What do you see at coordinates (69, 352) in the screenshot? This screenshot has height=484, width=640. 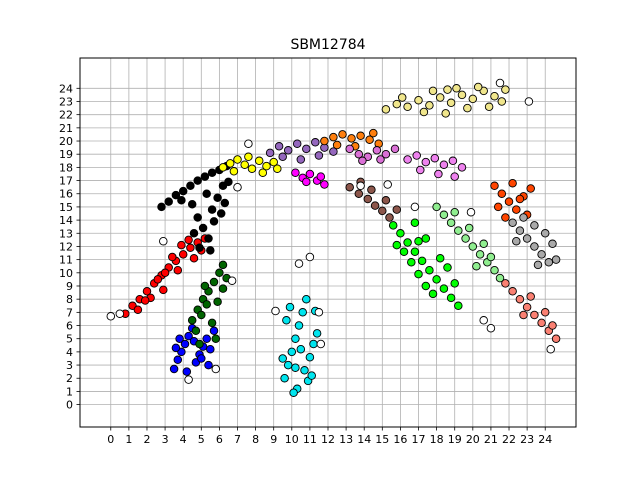 I see `y-tick-label: 4` at bounding box center [69, 352].